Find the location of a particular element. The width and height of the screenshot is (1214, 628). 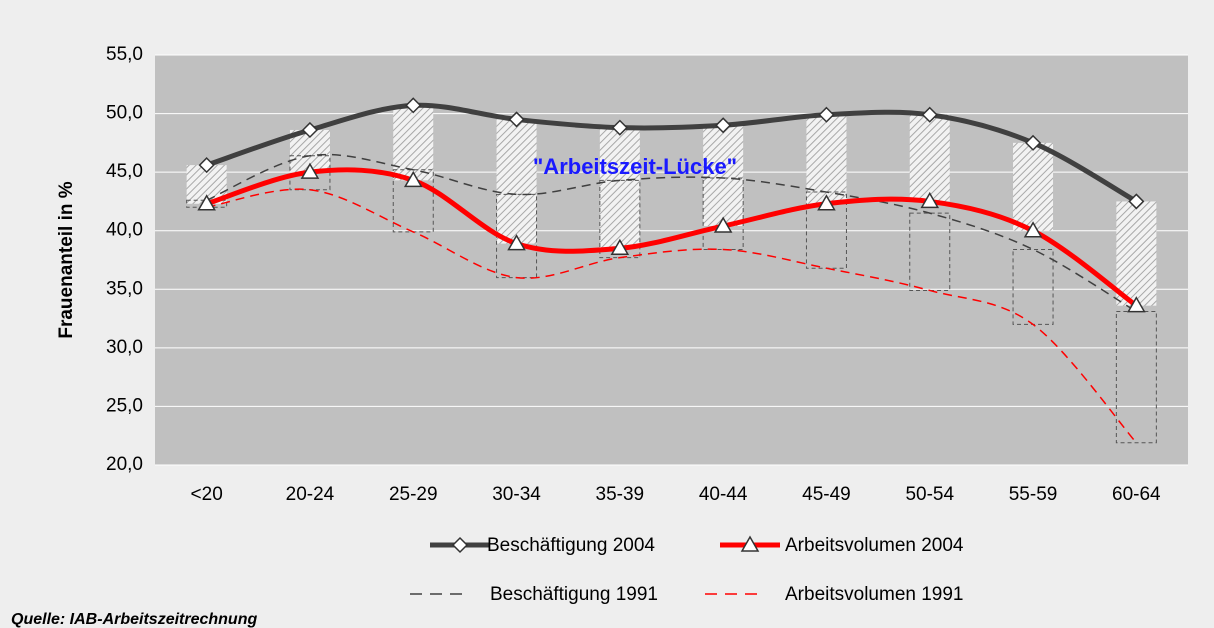

y-tick-label: 45,0 is located at coordinates (124, 171).